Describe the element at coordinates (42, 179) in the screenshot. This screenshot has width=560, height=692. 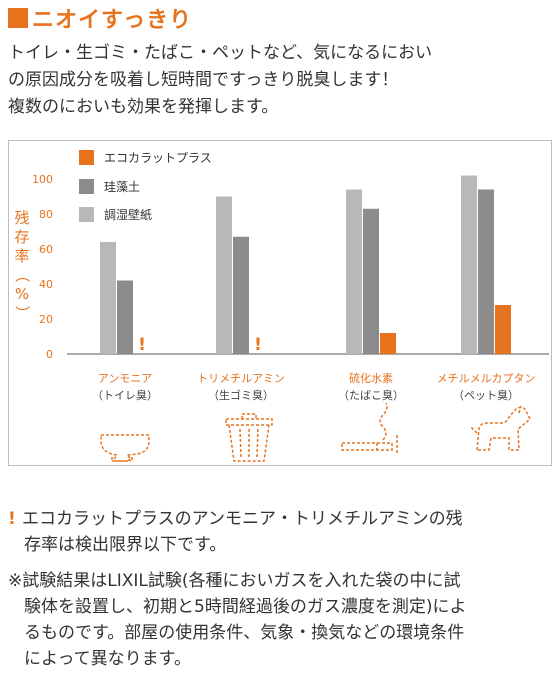
I see `y-tick-label: 100` at that location.